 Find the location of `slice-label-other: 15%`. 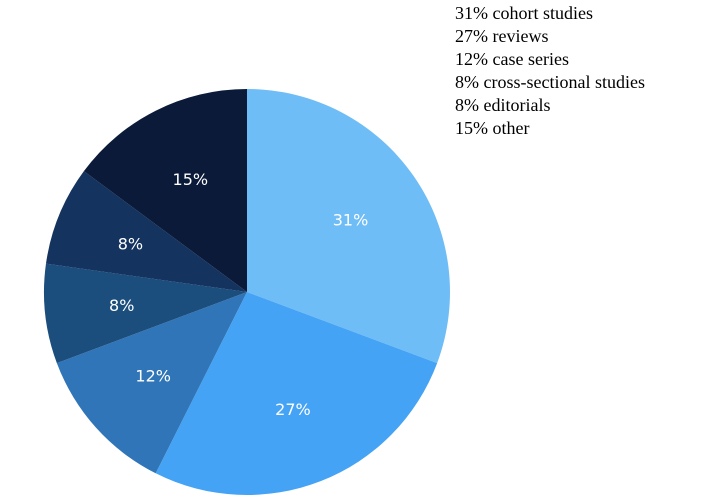

slice-label-other: 15% is located at coordinates (191, 179).